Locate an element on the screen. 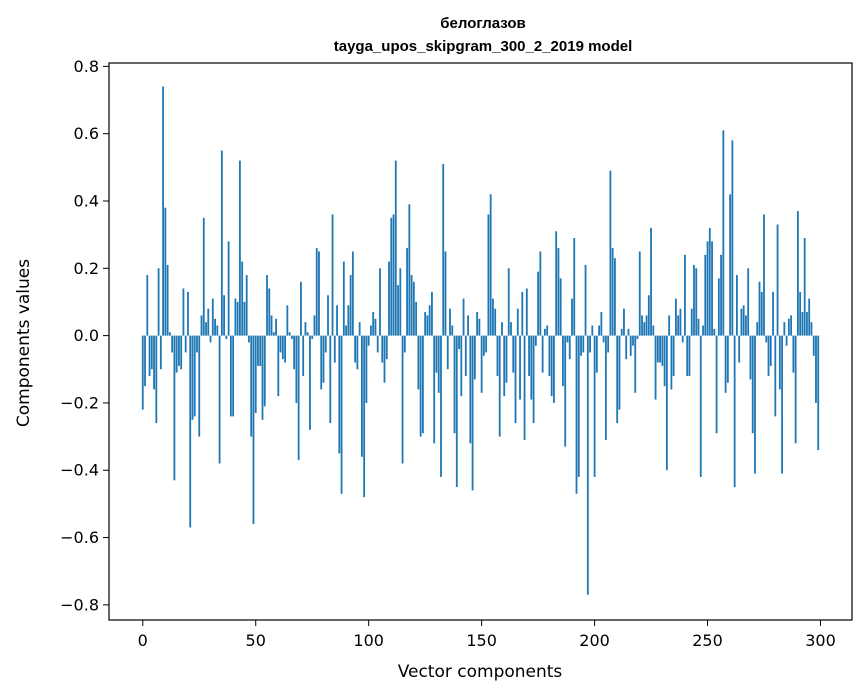  y-tick-label: 0.0 is located at coordinates (86, 335).